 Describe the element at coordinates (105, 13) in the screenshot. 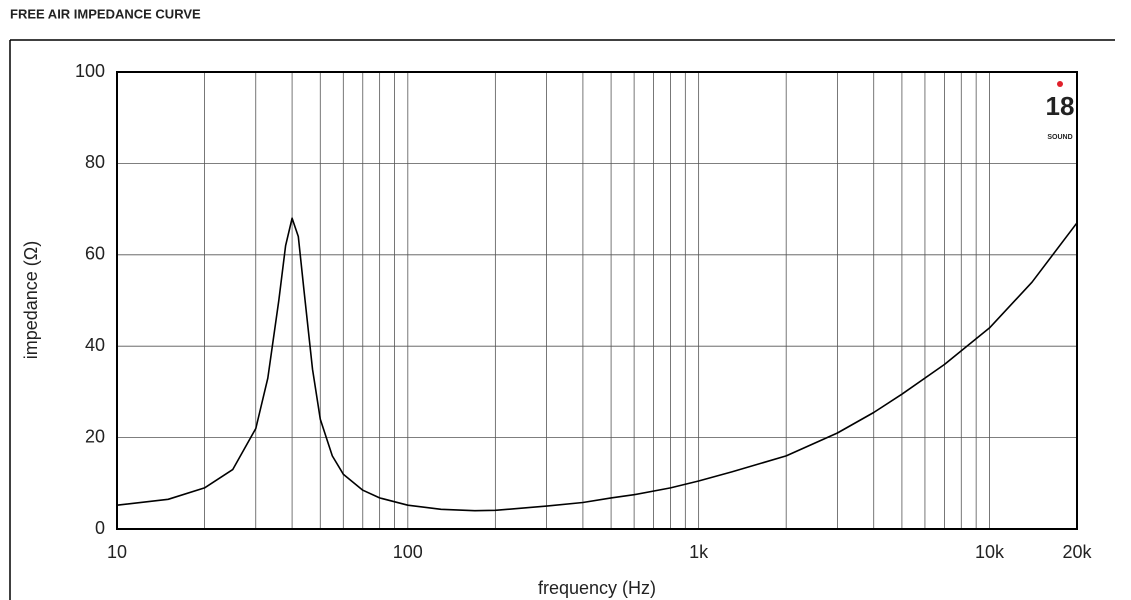

I see `chart-title: FREE AIR IMPEDANCE CURVE` at that location.